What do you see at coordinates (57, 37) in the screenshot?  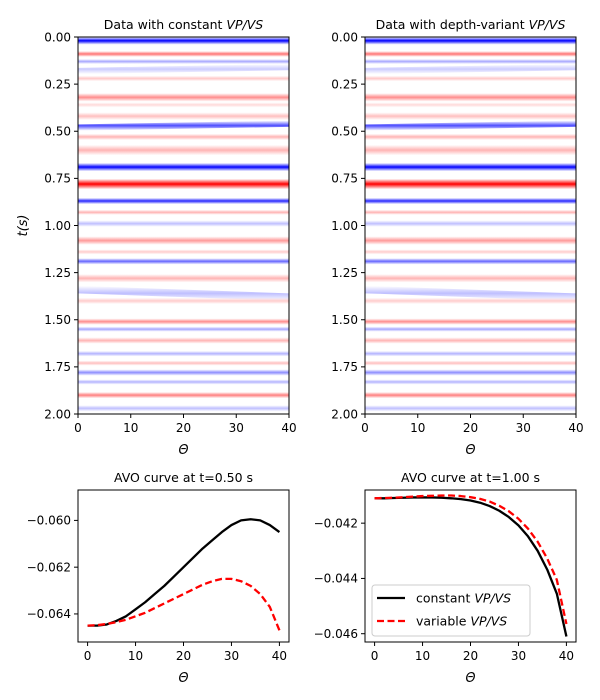 I see `y-tick-label: 0.00` at bounding box center [57, 37].